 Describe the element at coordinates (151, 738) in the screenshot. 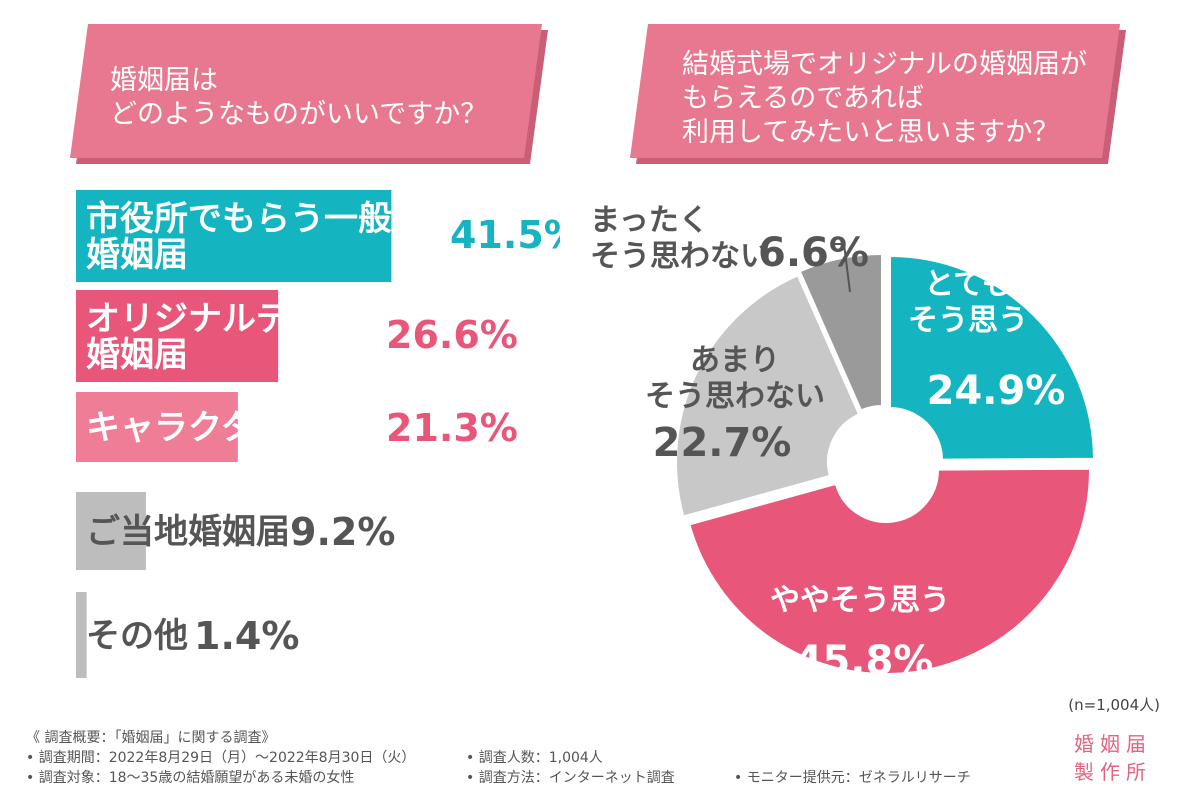

I see `survey-title: 《 調査概要：「婚姻届」に関する調査》` at that location.